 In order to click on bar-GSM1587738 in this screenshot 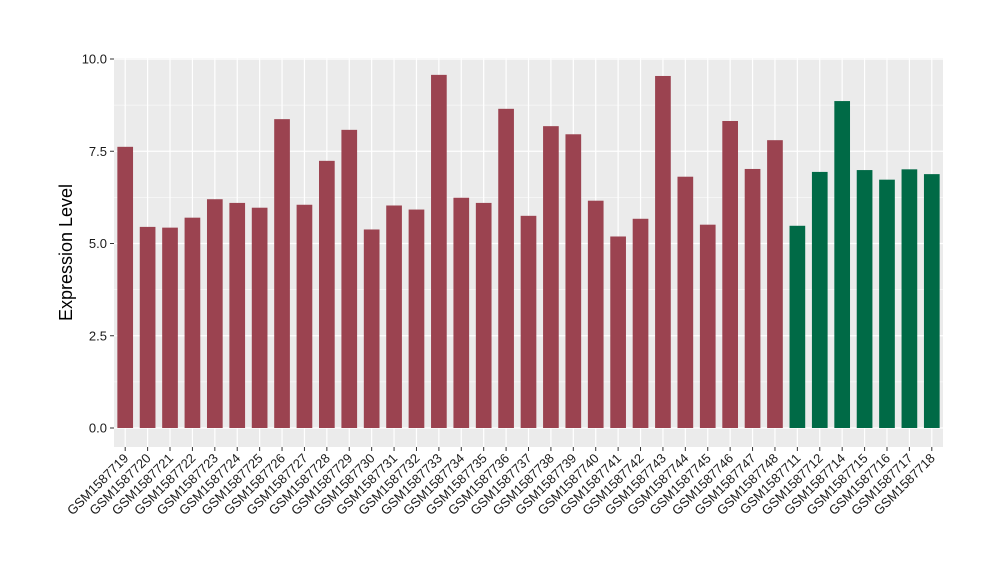, I will do `click(551, 277)`.